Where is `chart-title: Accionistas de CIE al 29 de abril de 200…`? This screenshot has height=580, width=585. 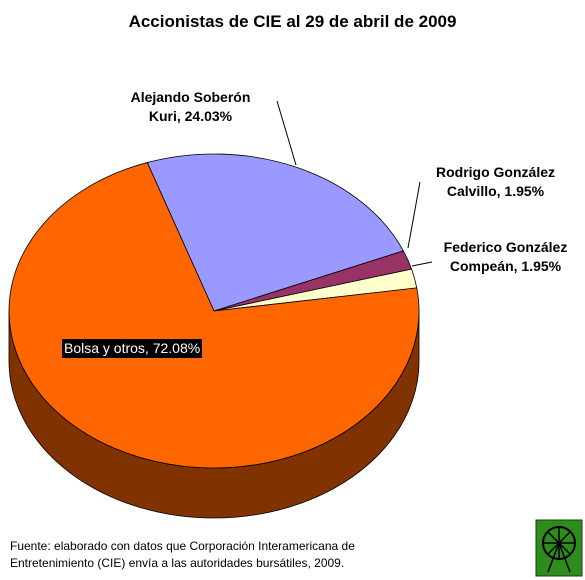 chart-title: Accionistas de CIE al 29 de abril de 200… is located at coordinates (292, 21).